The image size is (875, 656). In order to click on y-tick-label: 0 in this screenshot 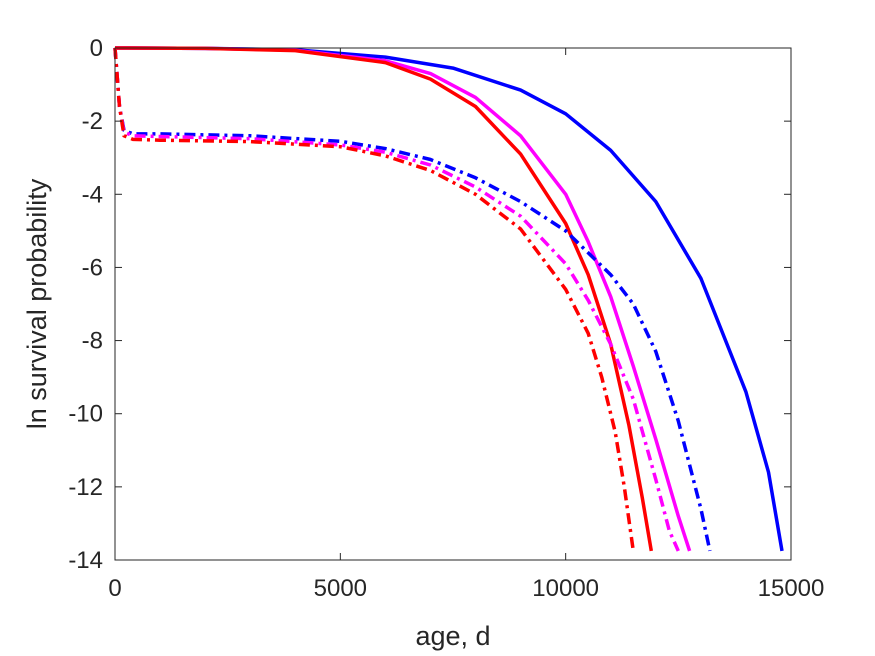, I will do `click(96, 48)`.